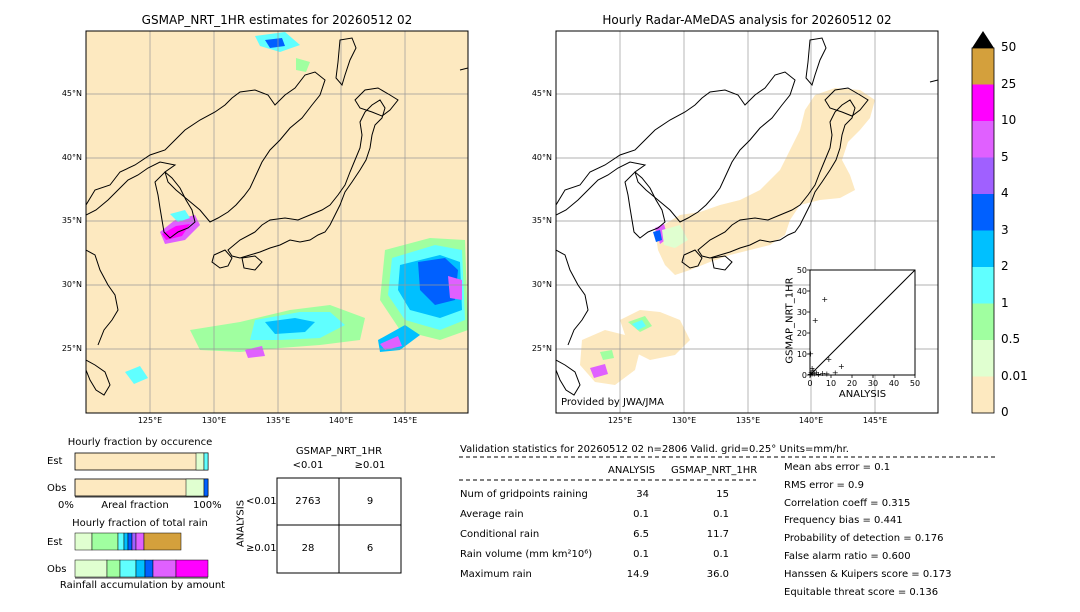  I want to click on scatter-xtick: 50, so click(915, 383).